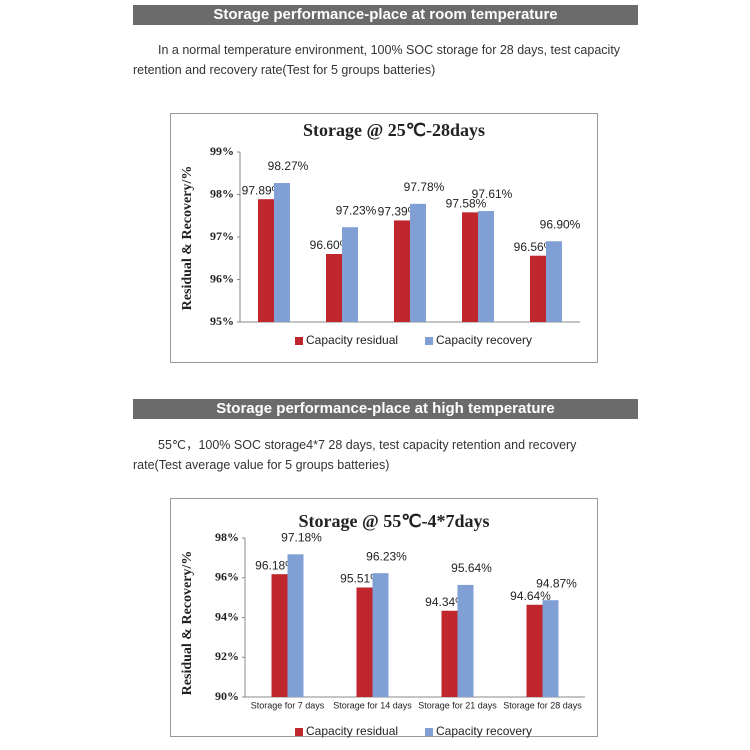  I want to click on y-tick-label: 92%, so click(227, 656).